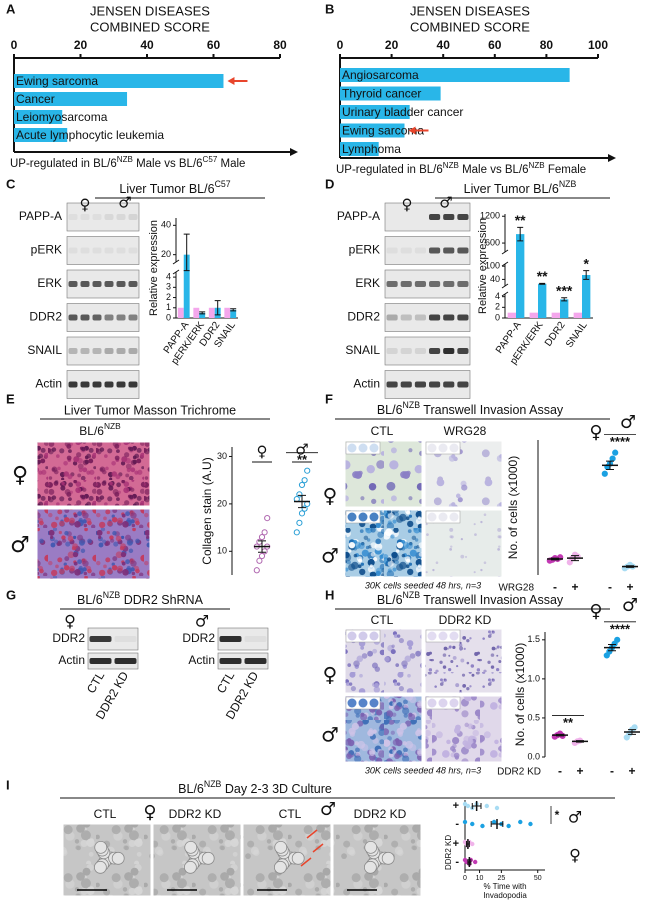 The height and width of the screenshot is (905, 645). What do you see at coordinates (390, 600) in the screenshot?
I see `panel-title-part: BL/6` at bounding box center [390, 600].